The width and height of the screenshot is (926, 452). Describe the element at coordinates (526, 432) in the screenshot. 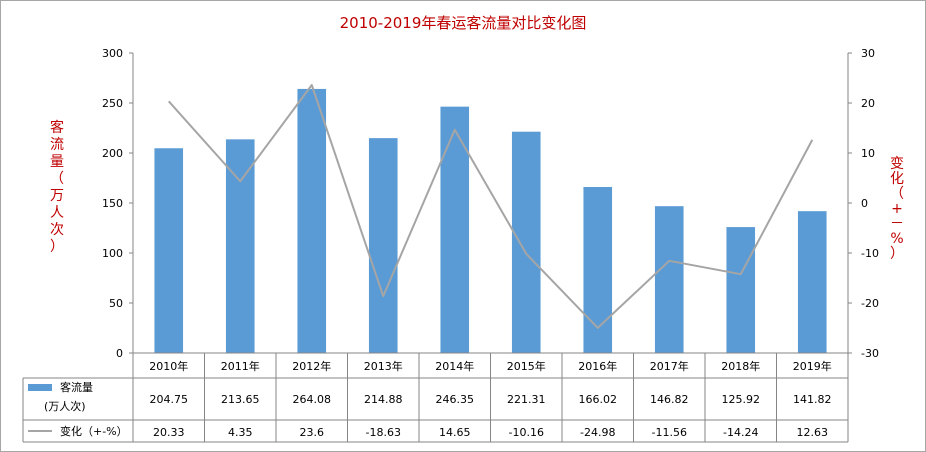

I see `line-value-label: -10.16` at that location.